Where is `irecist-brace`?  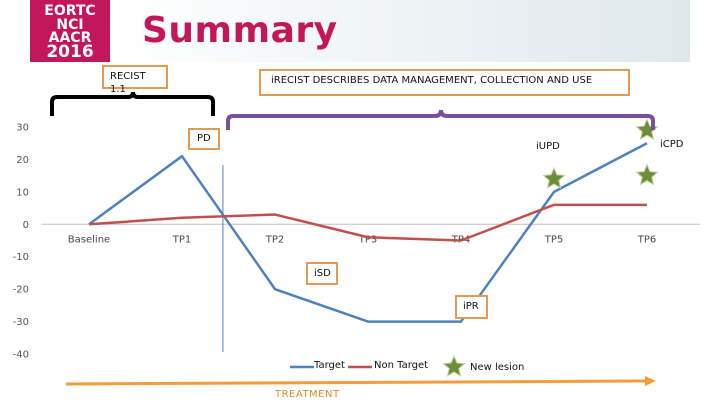
irecist-brace is located at coordinates (440, 119).